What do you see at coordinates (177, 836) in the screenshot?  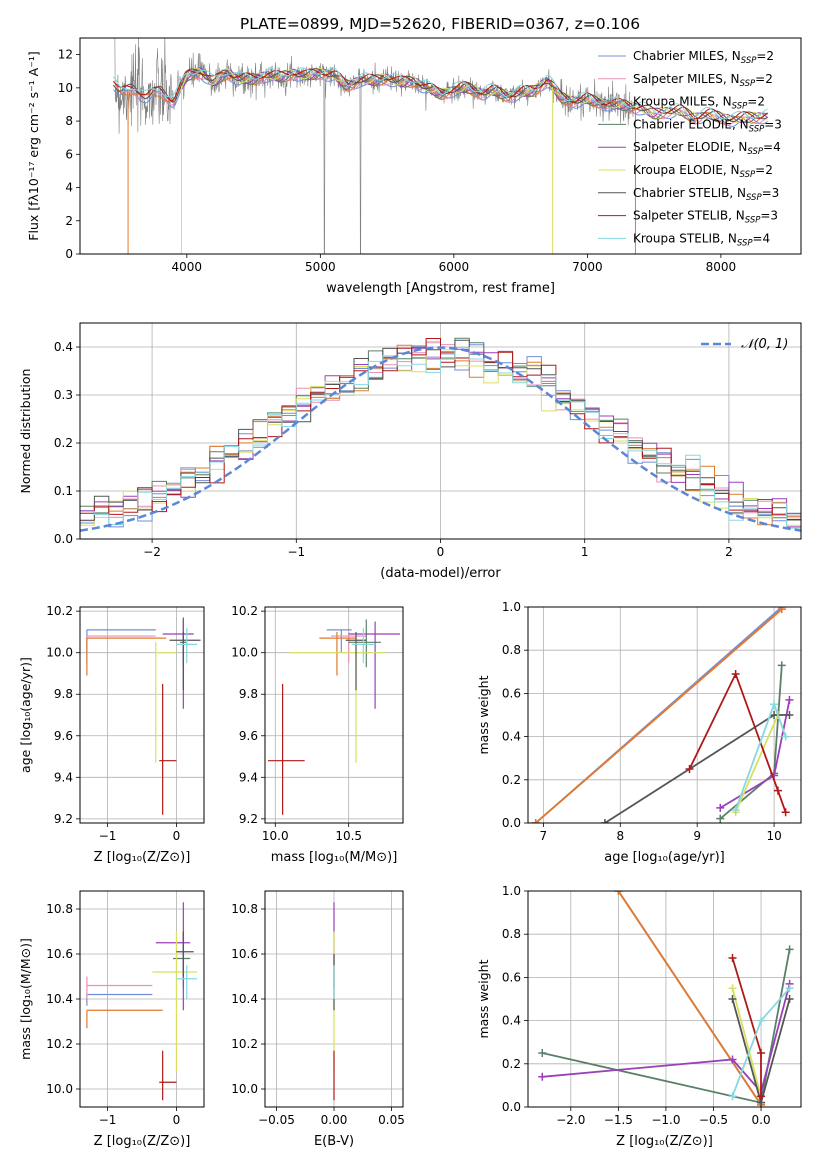 I see `x-tick-label: 0` at bounding box center [177, 836].